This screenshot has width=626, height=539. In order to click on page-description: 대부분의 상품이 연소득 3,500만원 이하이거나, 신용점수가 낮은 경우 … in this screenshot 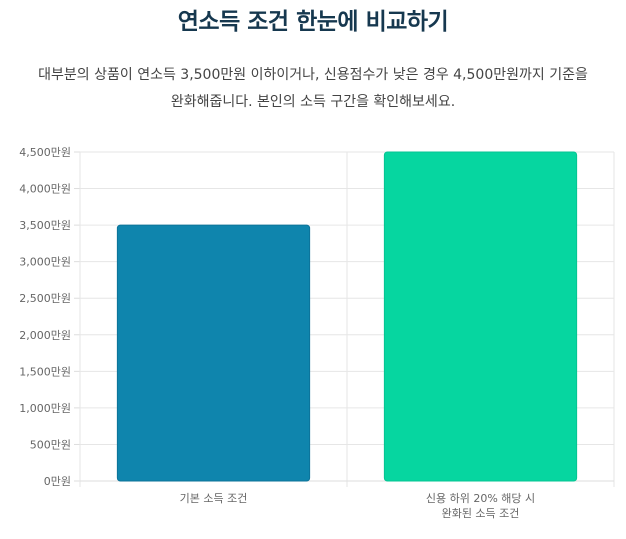, I will do `click(313, 89)`.